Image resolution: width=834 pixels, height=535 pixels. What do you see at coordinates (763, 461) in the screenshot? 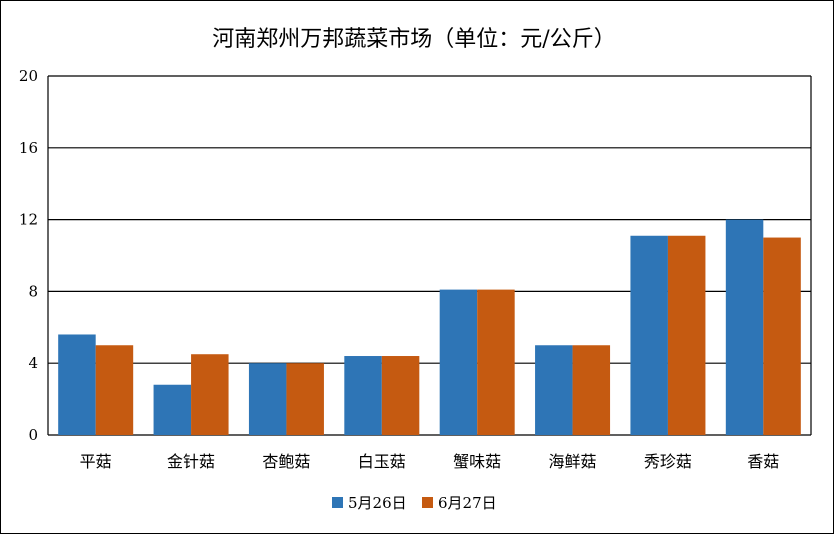
I see `x-category-label: 香菇` at bounding box center [763, 461].